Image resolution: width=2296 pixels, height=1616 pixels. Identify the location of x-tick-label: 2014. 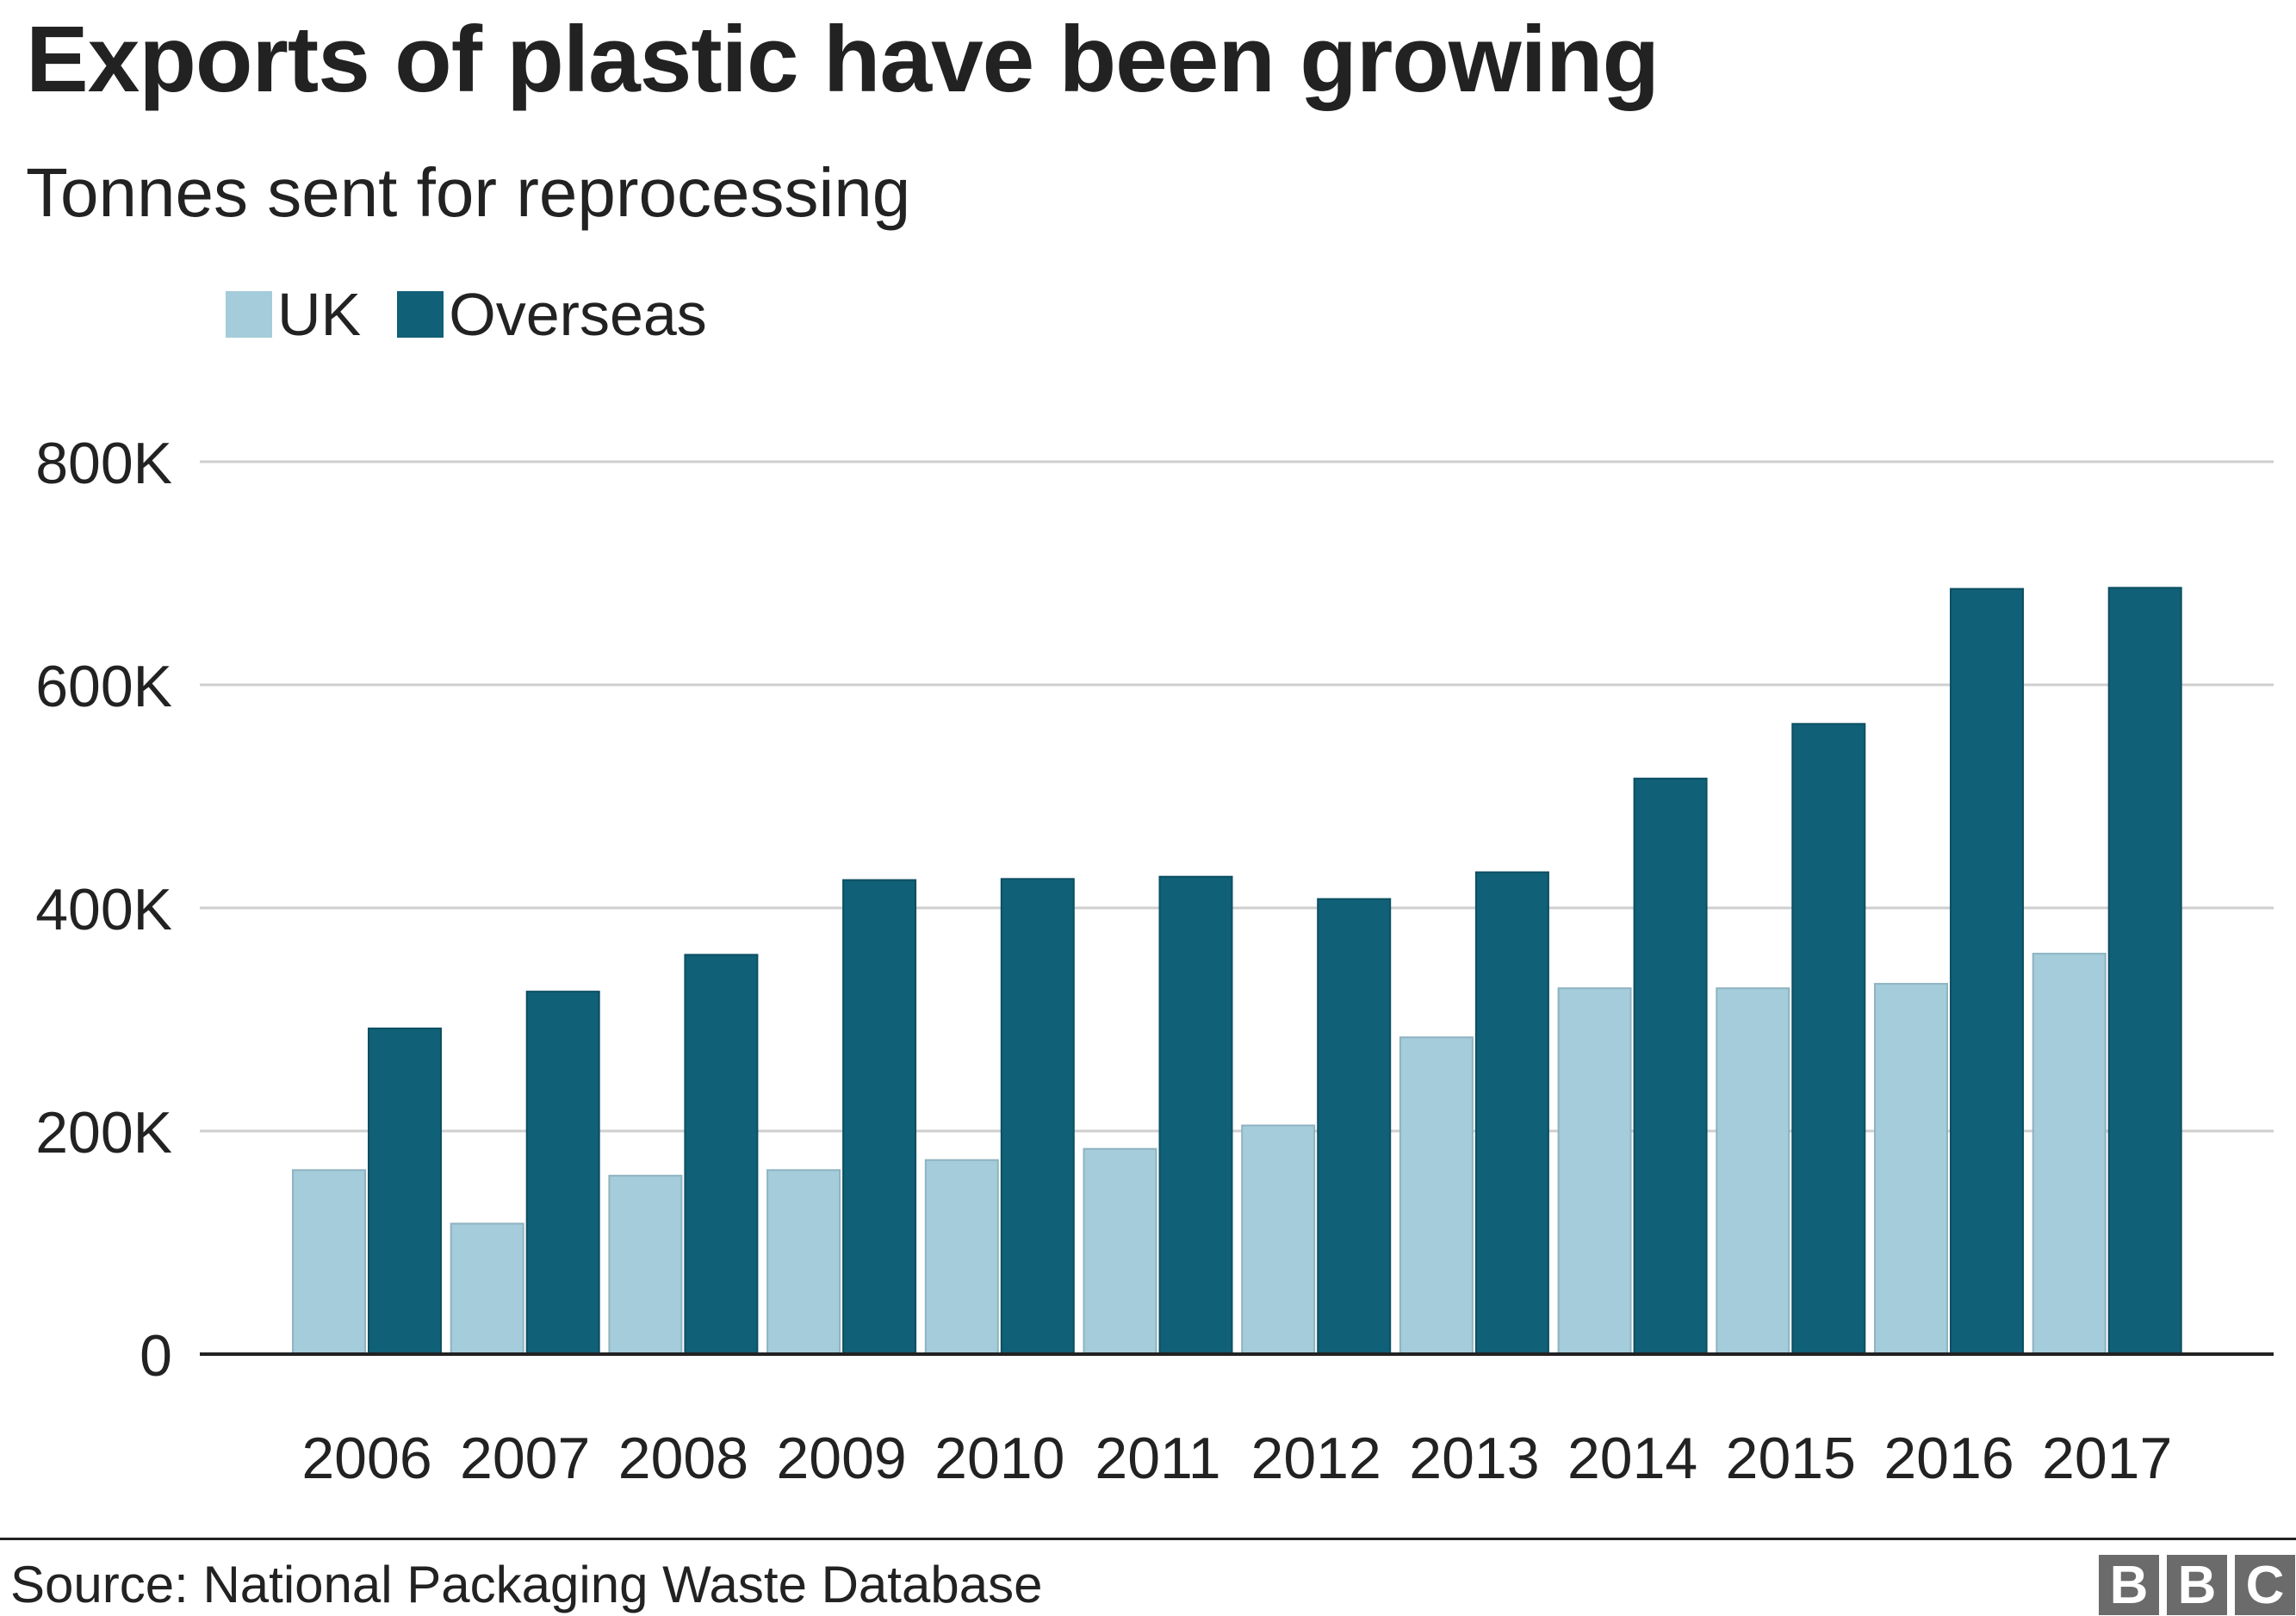
(1632, 1458).